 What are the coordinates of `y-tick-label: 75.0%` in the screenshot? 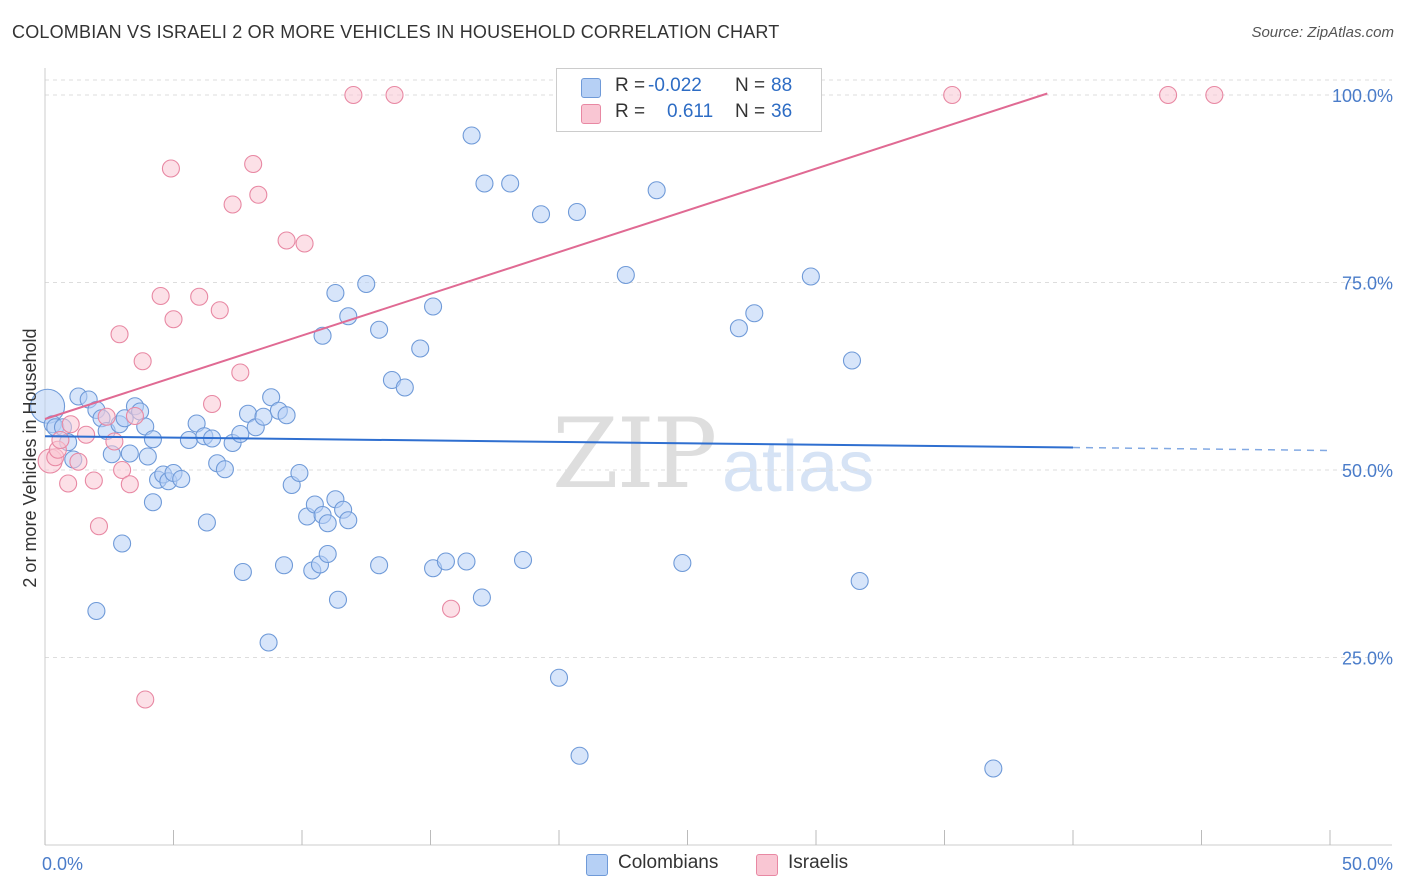 It's located at (1367, 284).